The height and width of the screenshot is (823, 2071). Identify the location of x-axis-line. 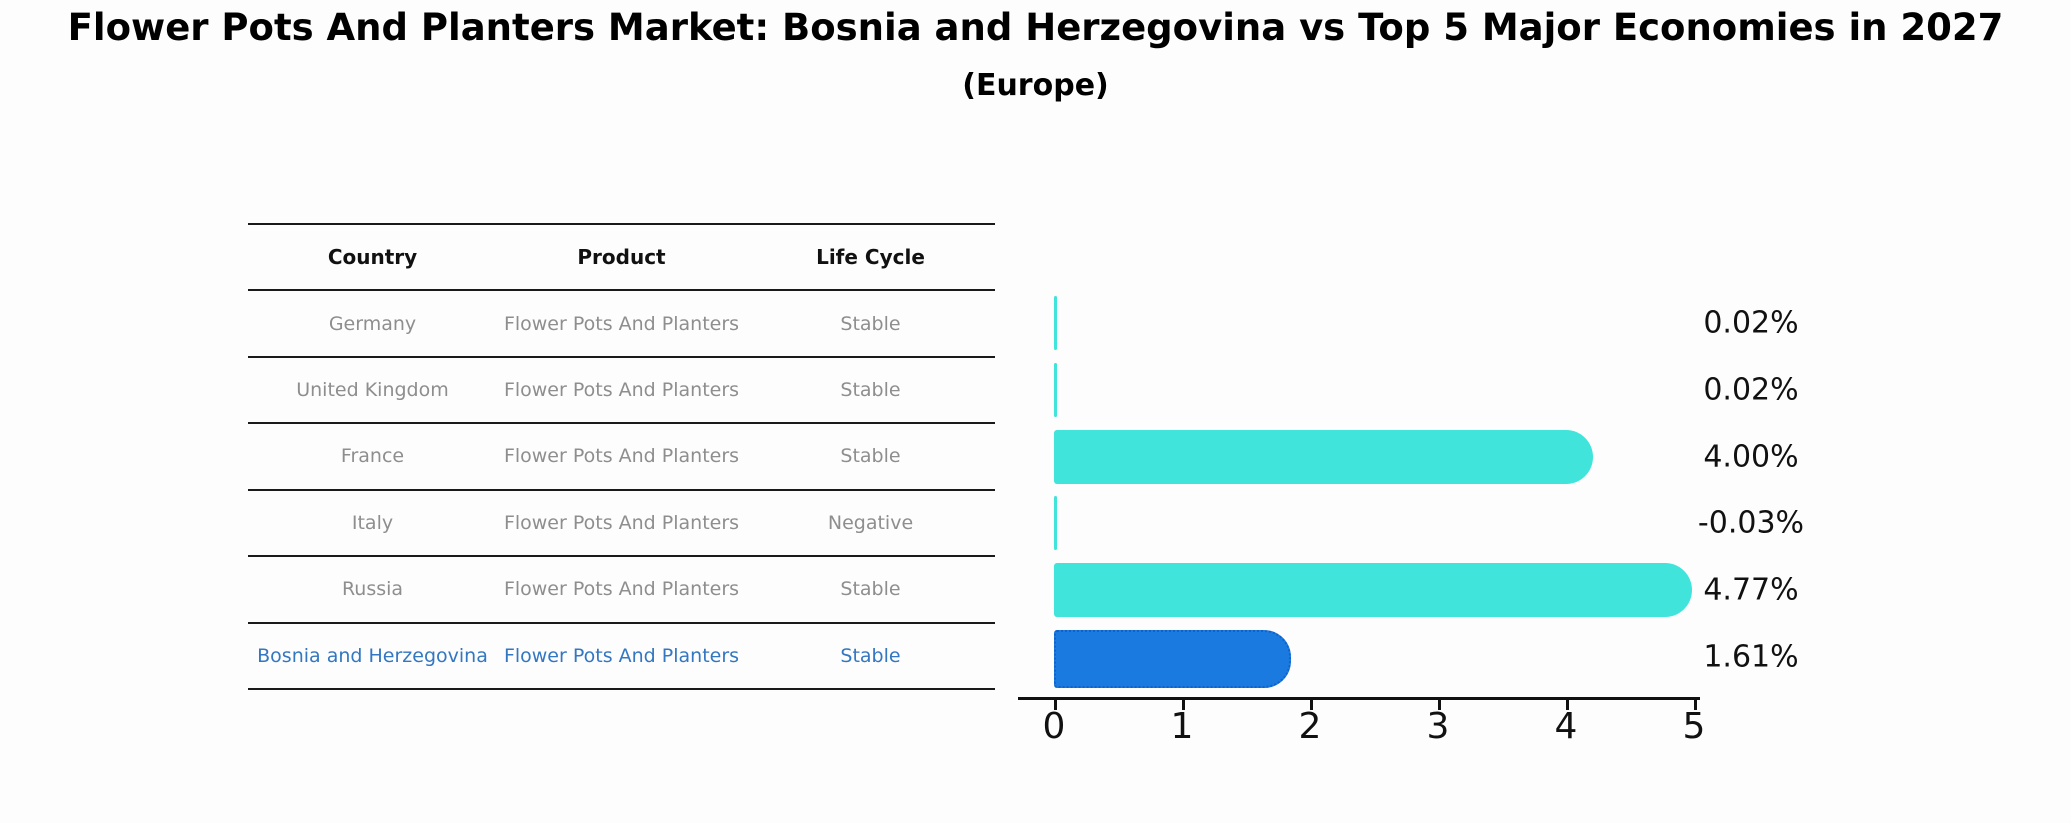
(1359, 698).